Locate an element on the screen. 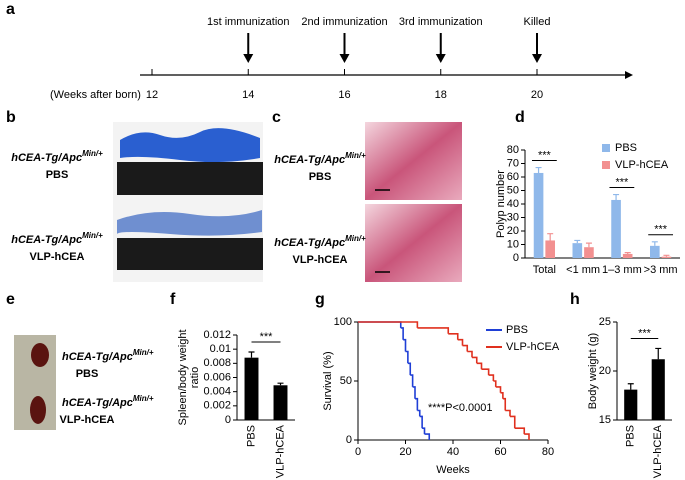  x-tick-label: <1 mm is located at coordinates (583, 270).